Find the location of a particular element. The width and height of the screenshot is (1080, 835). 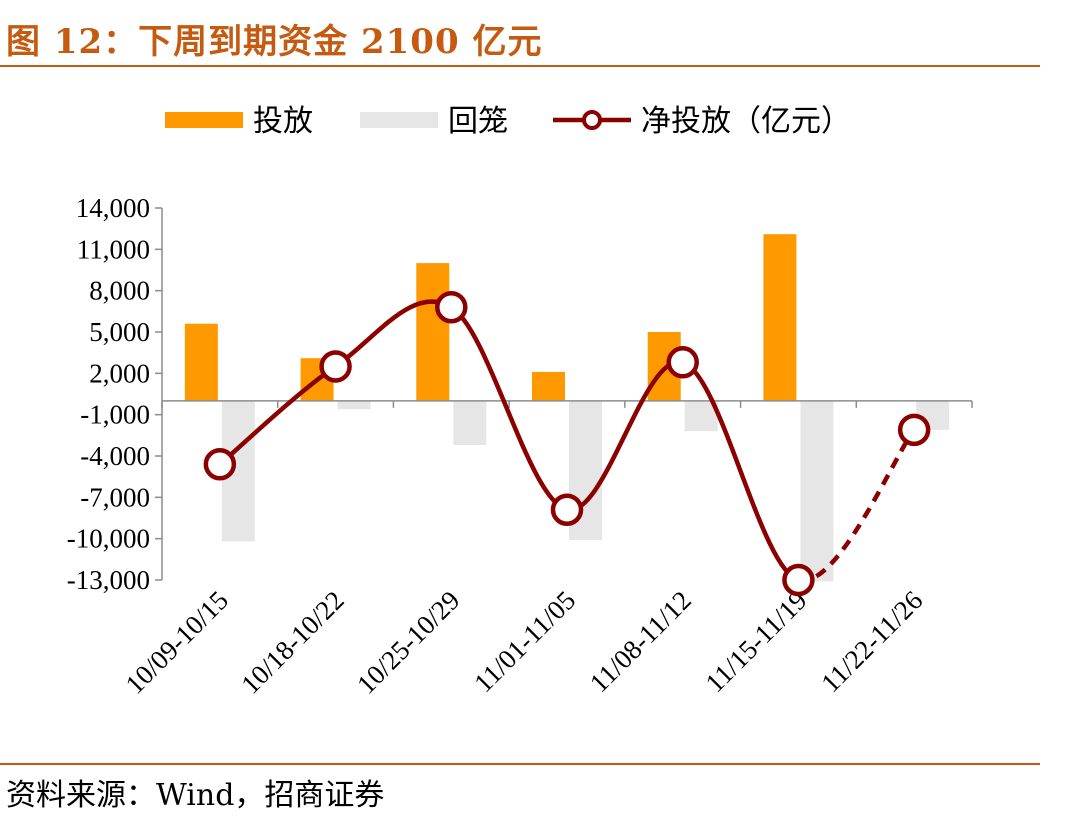

x-tick-label: 11/01-11/05 is located at coordinates (524, 641).